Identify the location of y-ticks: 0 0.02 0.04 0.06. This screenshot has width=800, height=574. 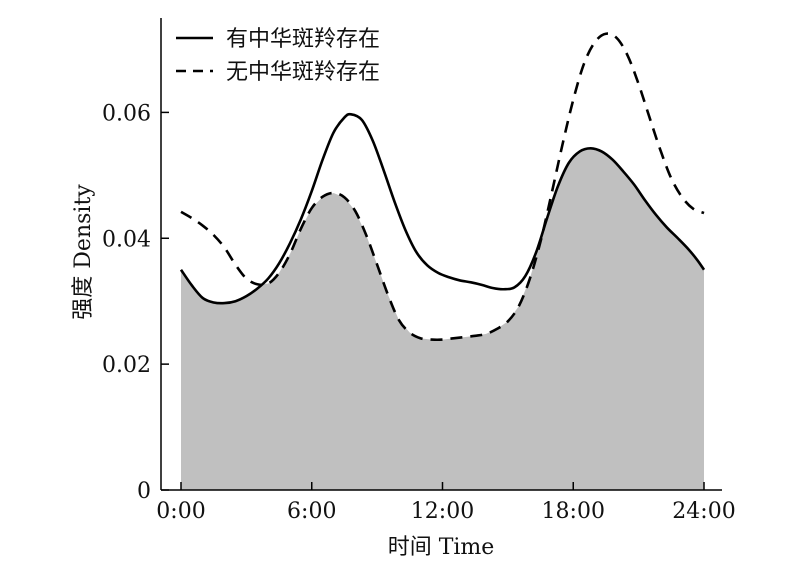
(135, 302).